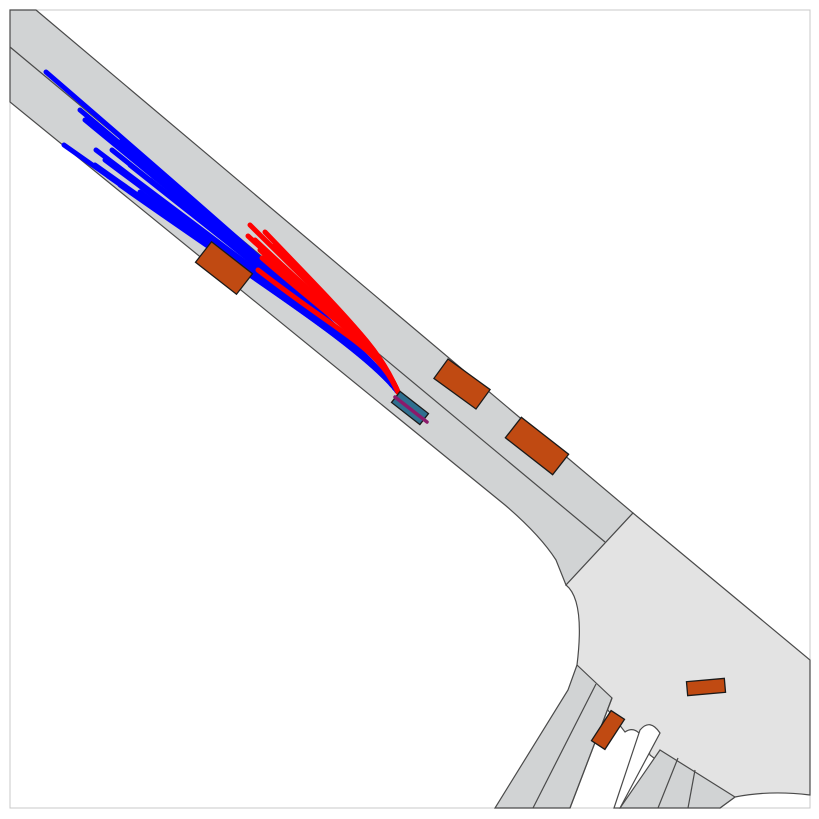 Image resolution: width=819 pixels, height=819 pixels. I want to click on lower-branch-road-west, so click(553, 736).